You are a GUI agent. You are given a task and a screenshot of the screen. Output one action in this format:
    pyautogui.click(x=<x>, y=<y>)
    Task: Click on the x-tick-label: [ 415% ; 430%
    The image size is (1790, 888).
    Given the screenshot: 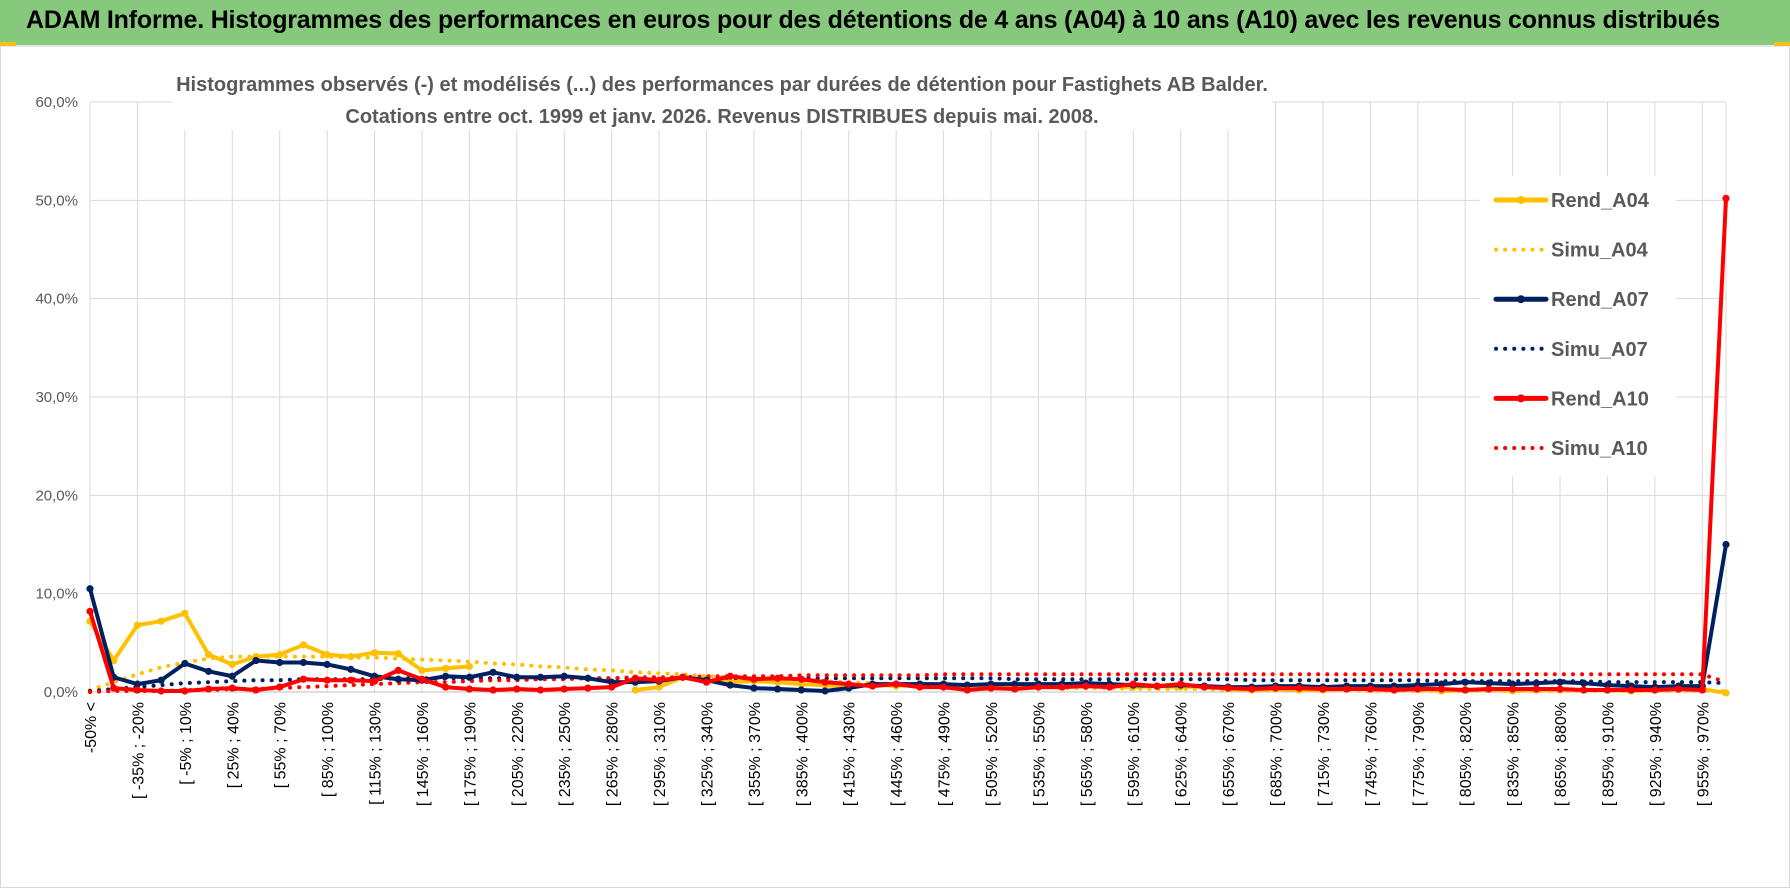 What is the action you would take?
    pyautogui.click(x=850, y=754)
    